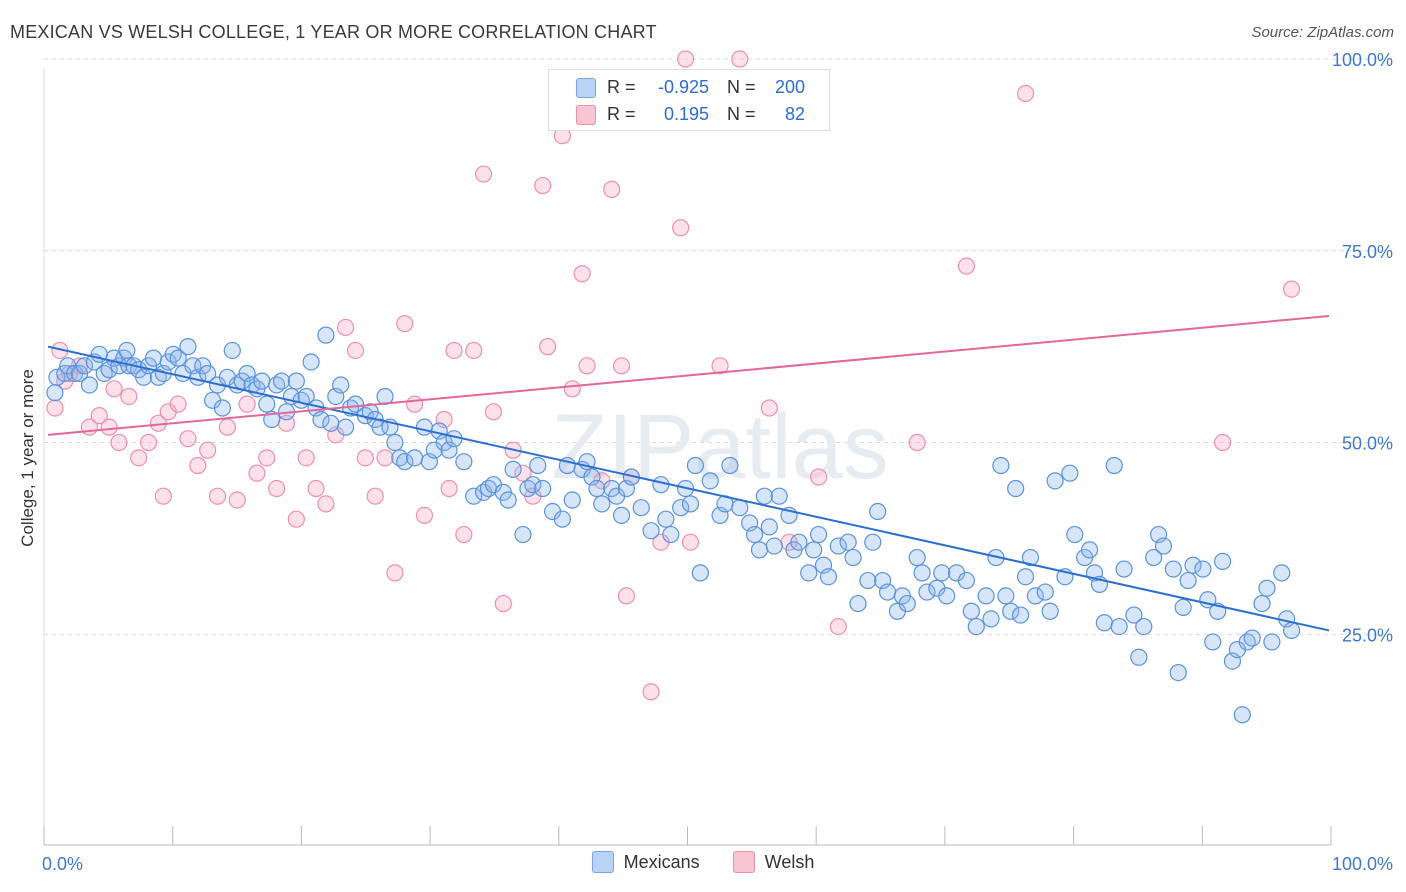 The height and width of the screenshot is (892, 1406). What do you see at coordinates (1322, 32) in the screenshot?
I see `source-label: Source: ZipAtlas.com` at bounding box center [1322, 32].